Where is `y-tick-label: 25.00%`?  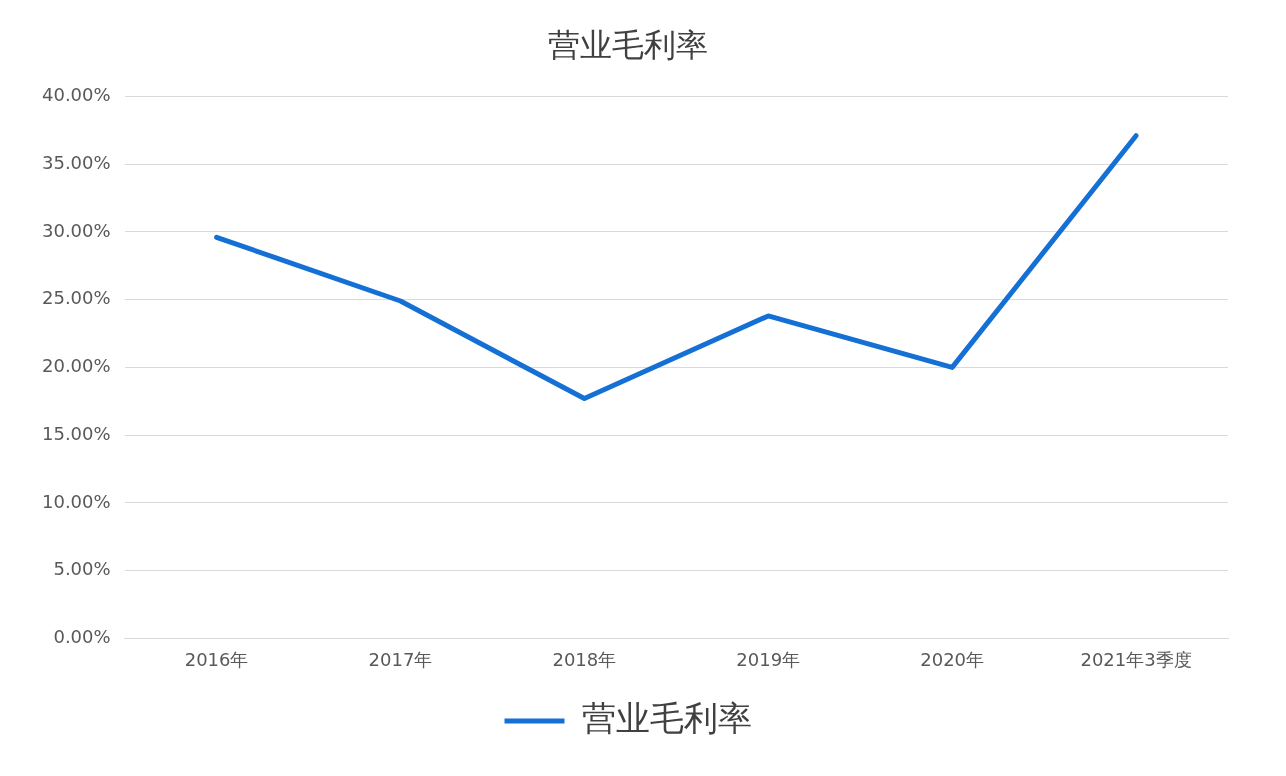
y-tick-label: 25.00% is located at coordinates (76, 298).